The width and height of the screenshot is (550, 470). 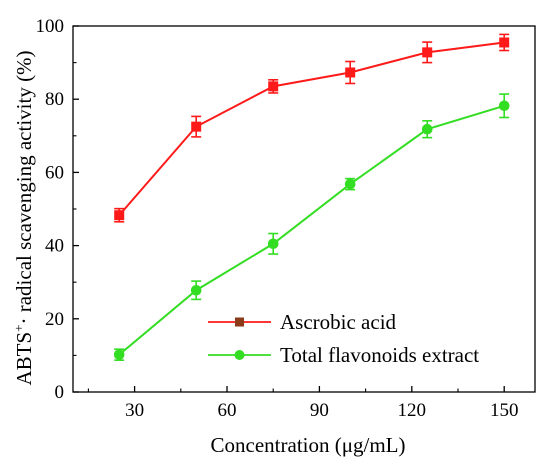 What do you see at coordinates (504, 410) in the screenshot?
I see `x-tick-label: 150` at bounding box center [504, 410].